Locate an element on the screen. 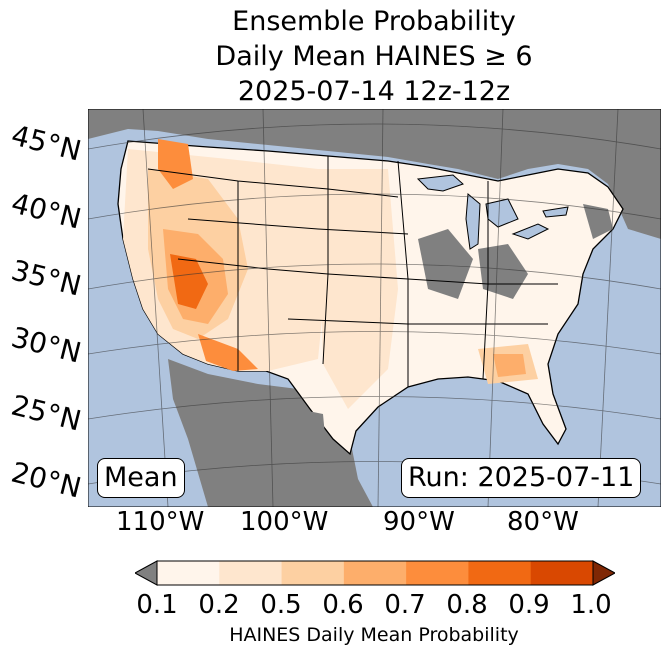  shade-southeast-core is located at coordinates (509, 365).